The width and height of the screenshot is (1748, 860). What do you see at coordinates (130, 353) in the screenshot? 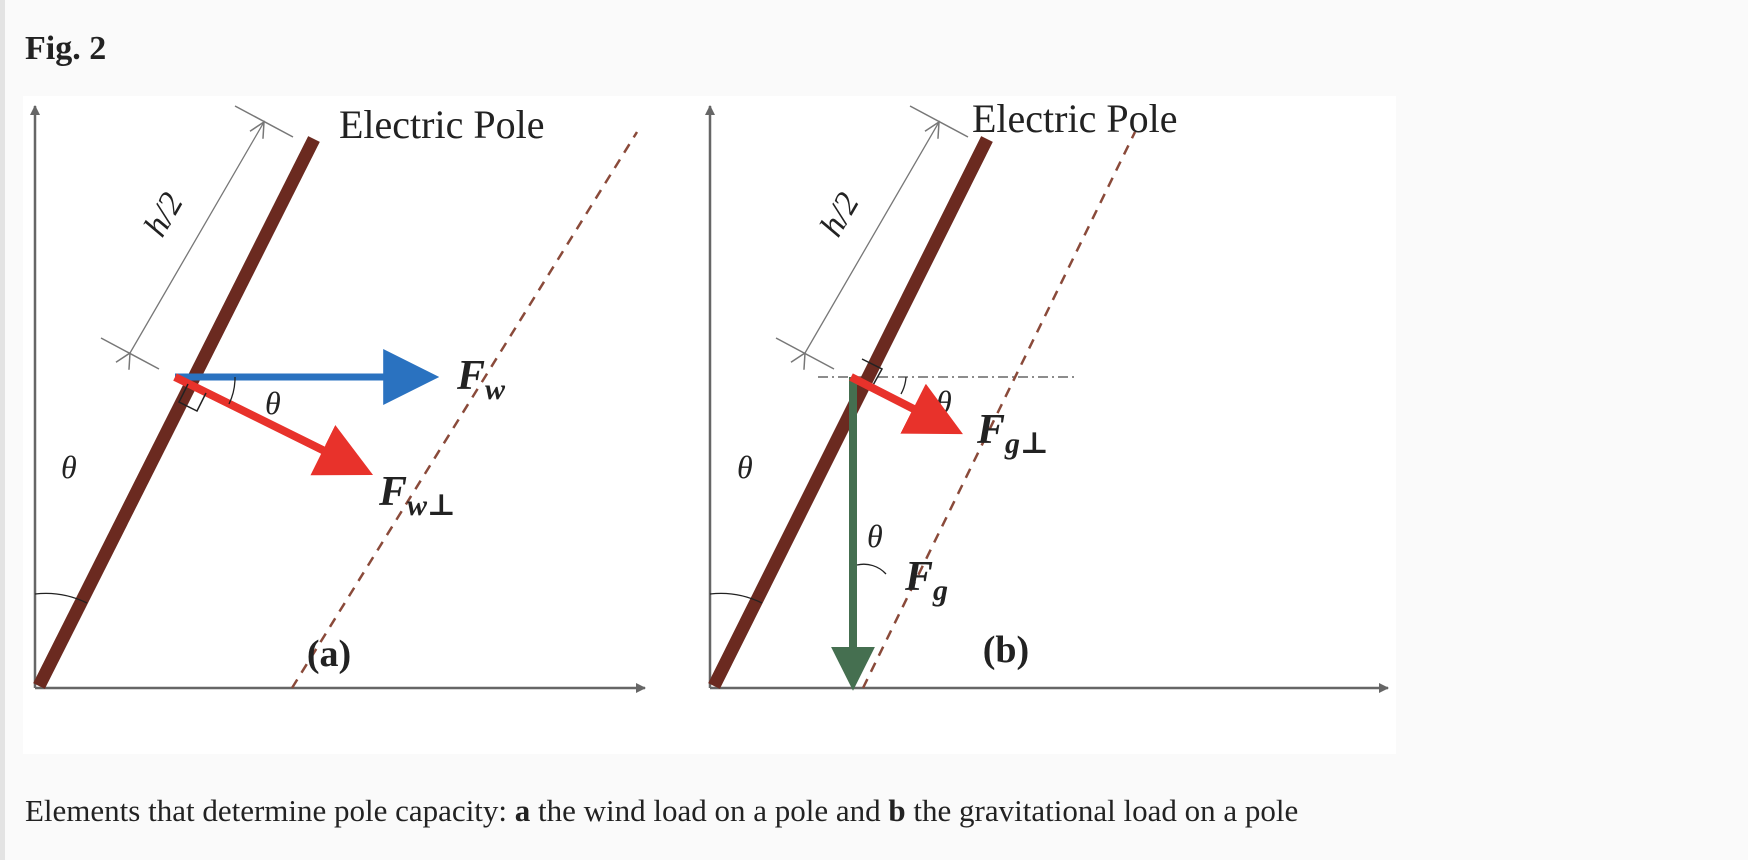
I see `panel-a-dimension-tick-bottom` at bounding box center [130, 353].